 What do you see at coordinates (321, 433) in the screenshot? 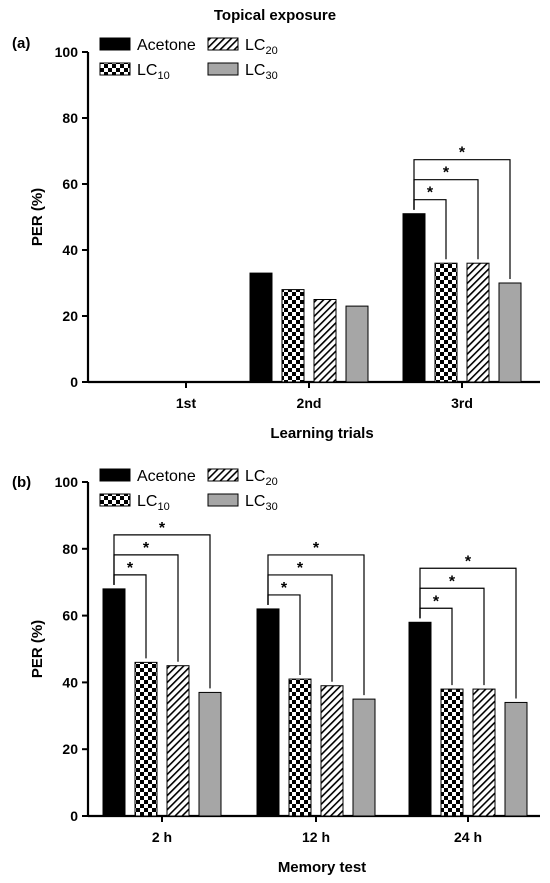
I see `x-axis-label: Learning trials` at bounding box center [321, 433].